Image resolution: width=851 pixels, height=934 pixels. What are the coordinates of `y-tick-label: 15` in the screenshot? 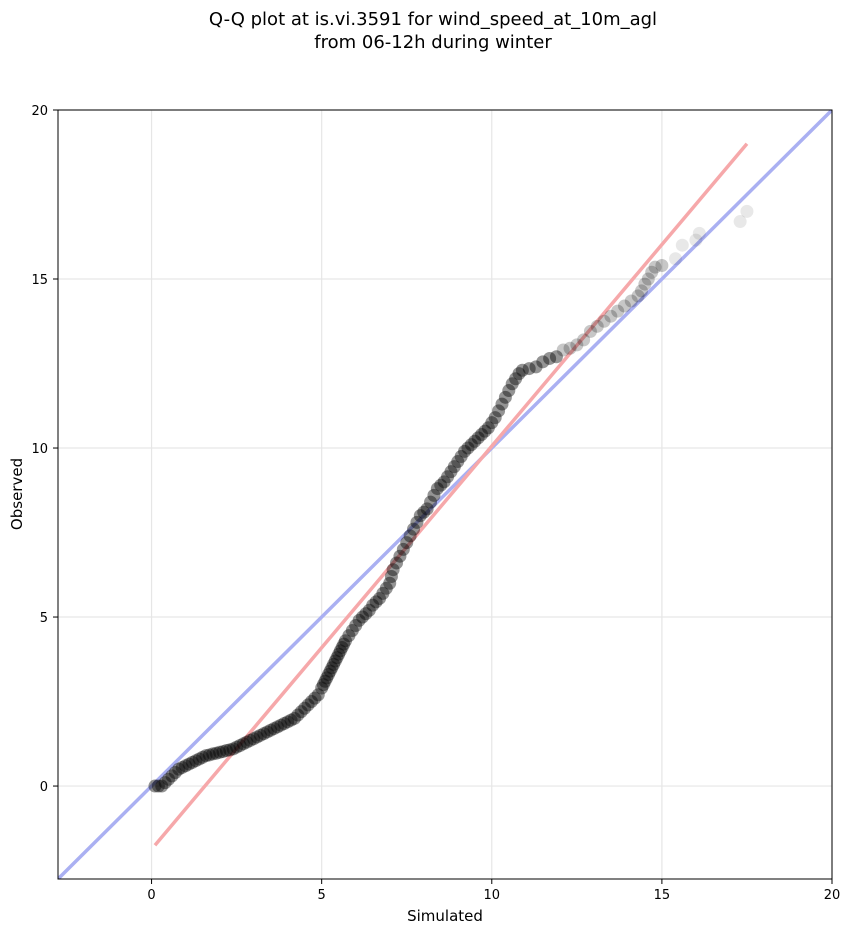 It's located at (39, 280).